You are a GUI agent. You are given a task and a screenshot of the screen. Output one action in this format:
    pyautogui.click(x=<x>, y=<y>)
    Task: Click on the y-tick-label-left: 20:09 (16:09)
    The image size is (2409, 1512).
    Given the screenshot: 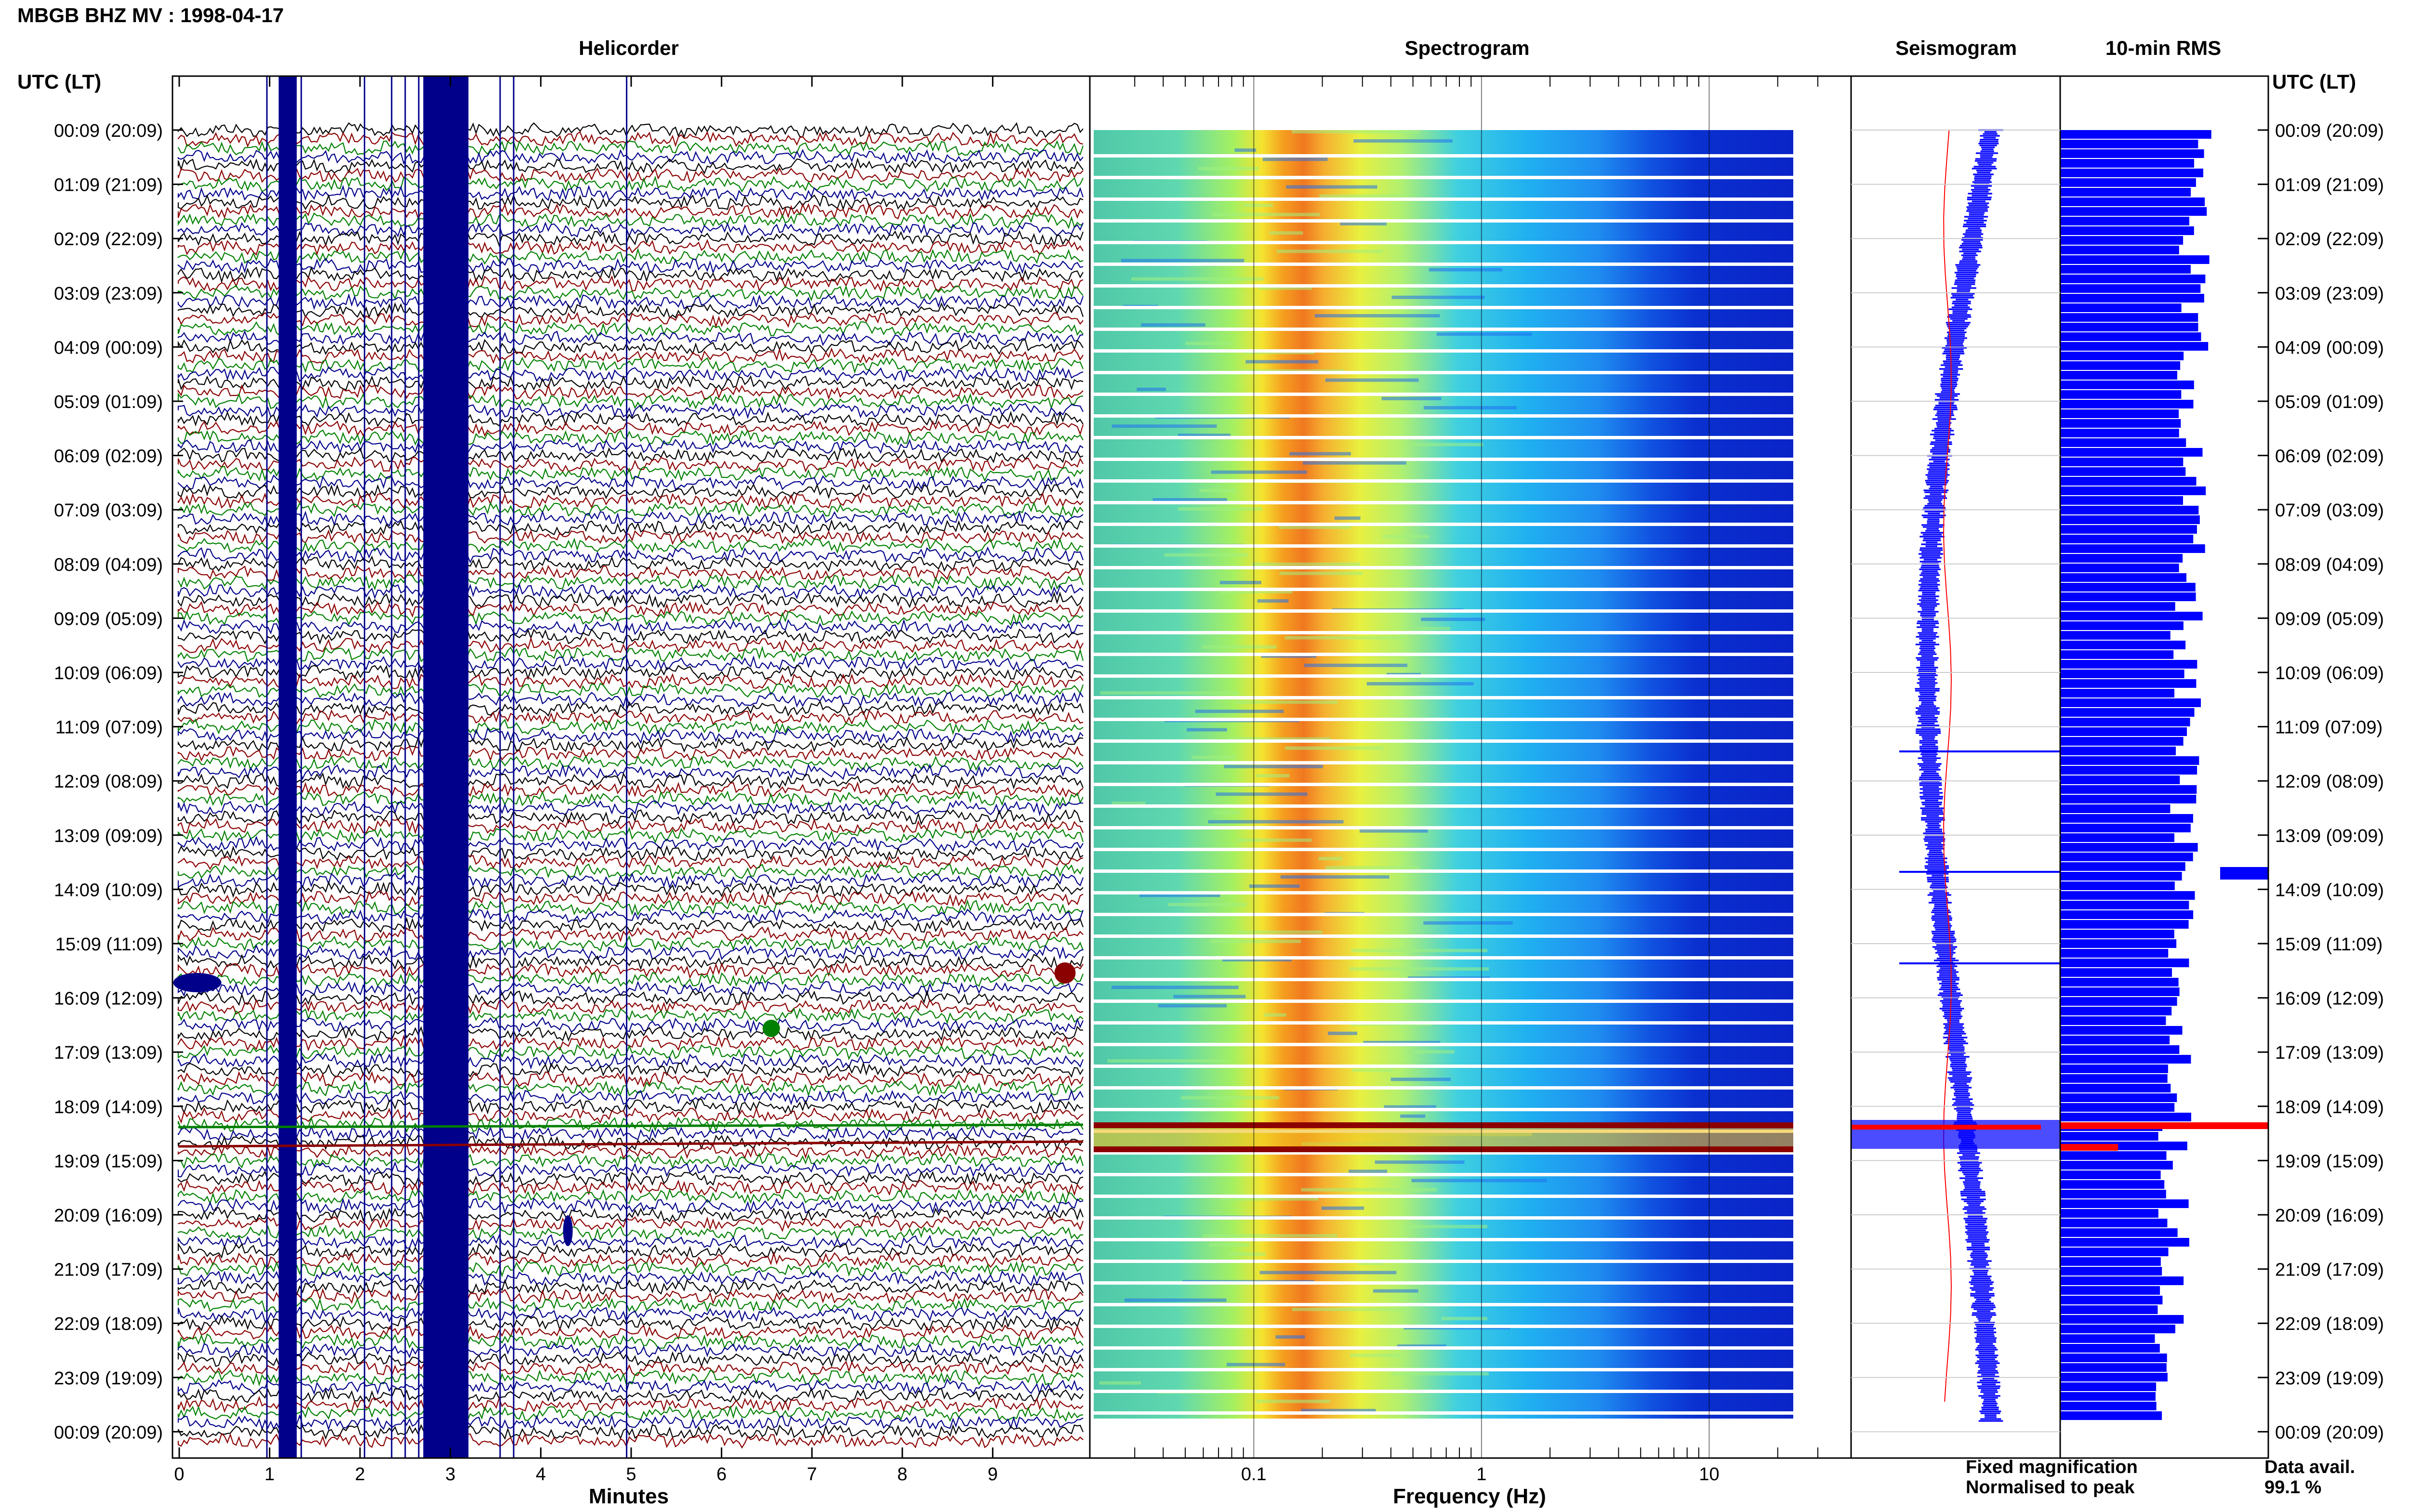 What is the action you would take?
    pyautogui.click(x=108, y=1216)
    